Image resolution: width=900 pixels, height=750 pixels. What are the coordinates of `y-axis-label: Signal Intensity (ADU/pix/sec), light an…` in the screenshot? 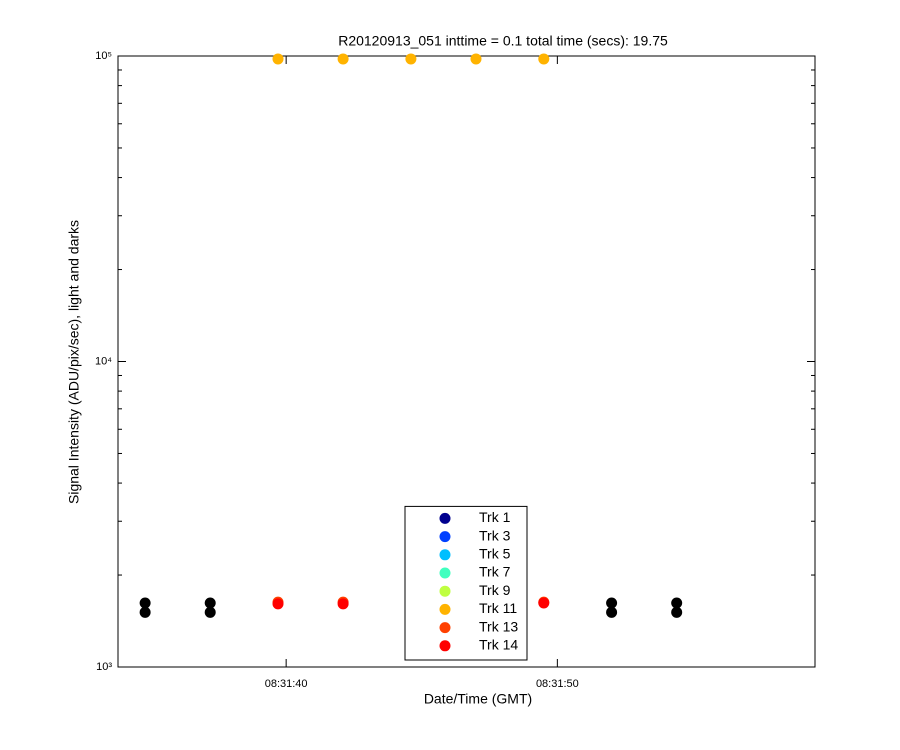 It's located at (74, 362).